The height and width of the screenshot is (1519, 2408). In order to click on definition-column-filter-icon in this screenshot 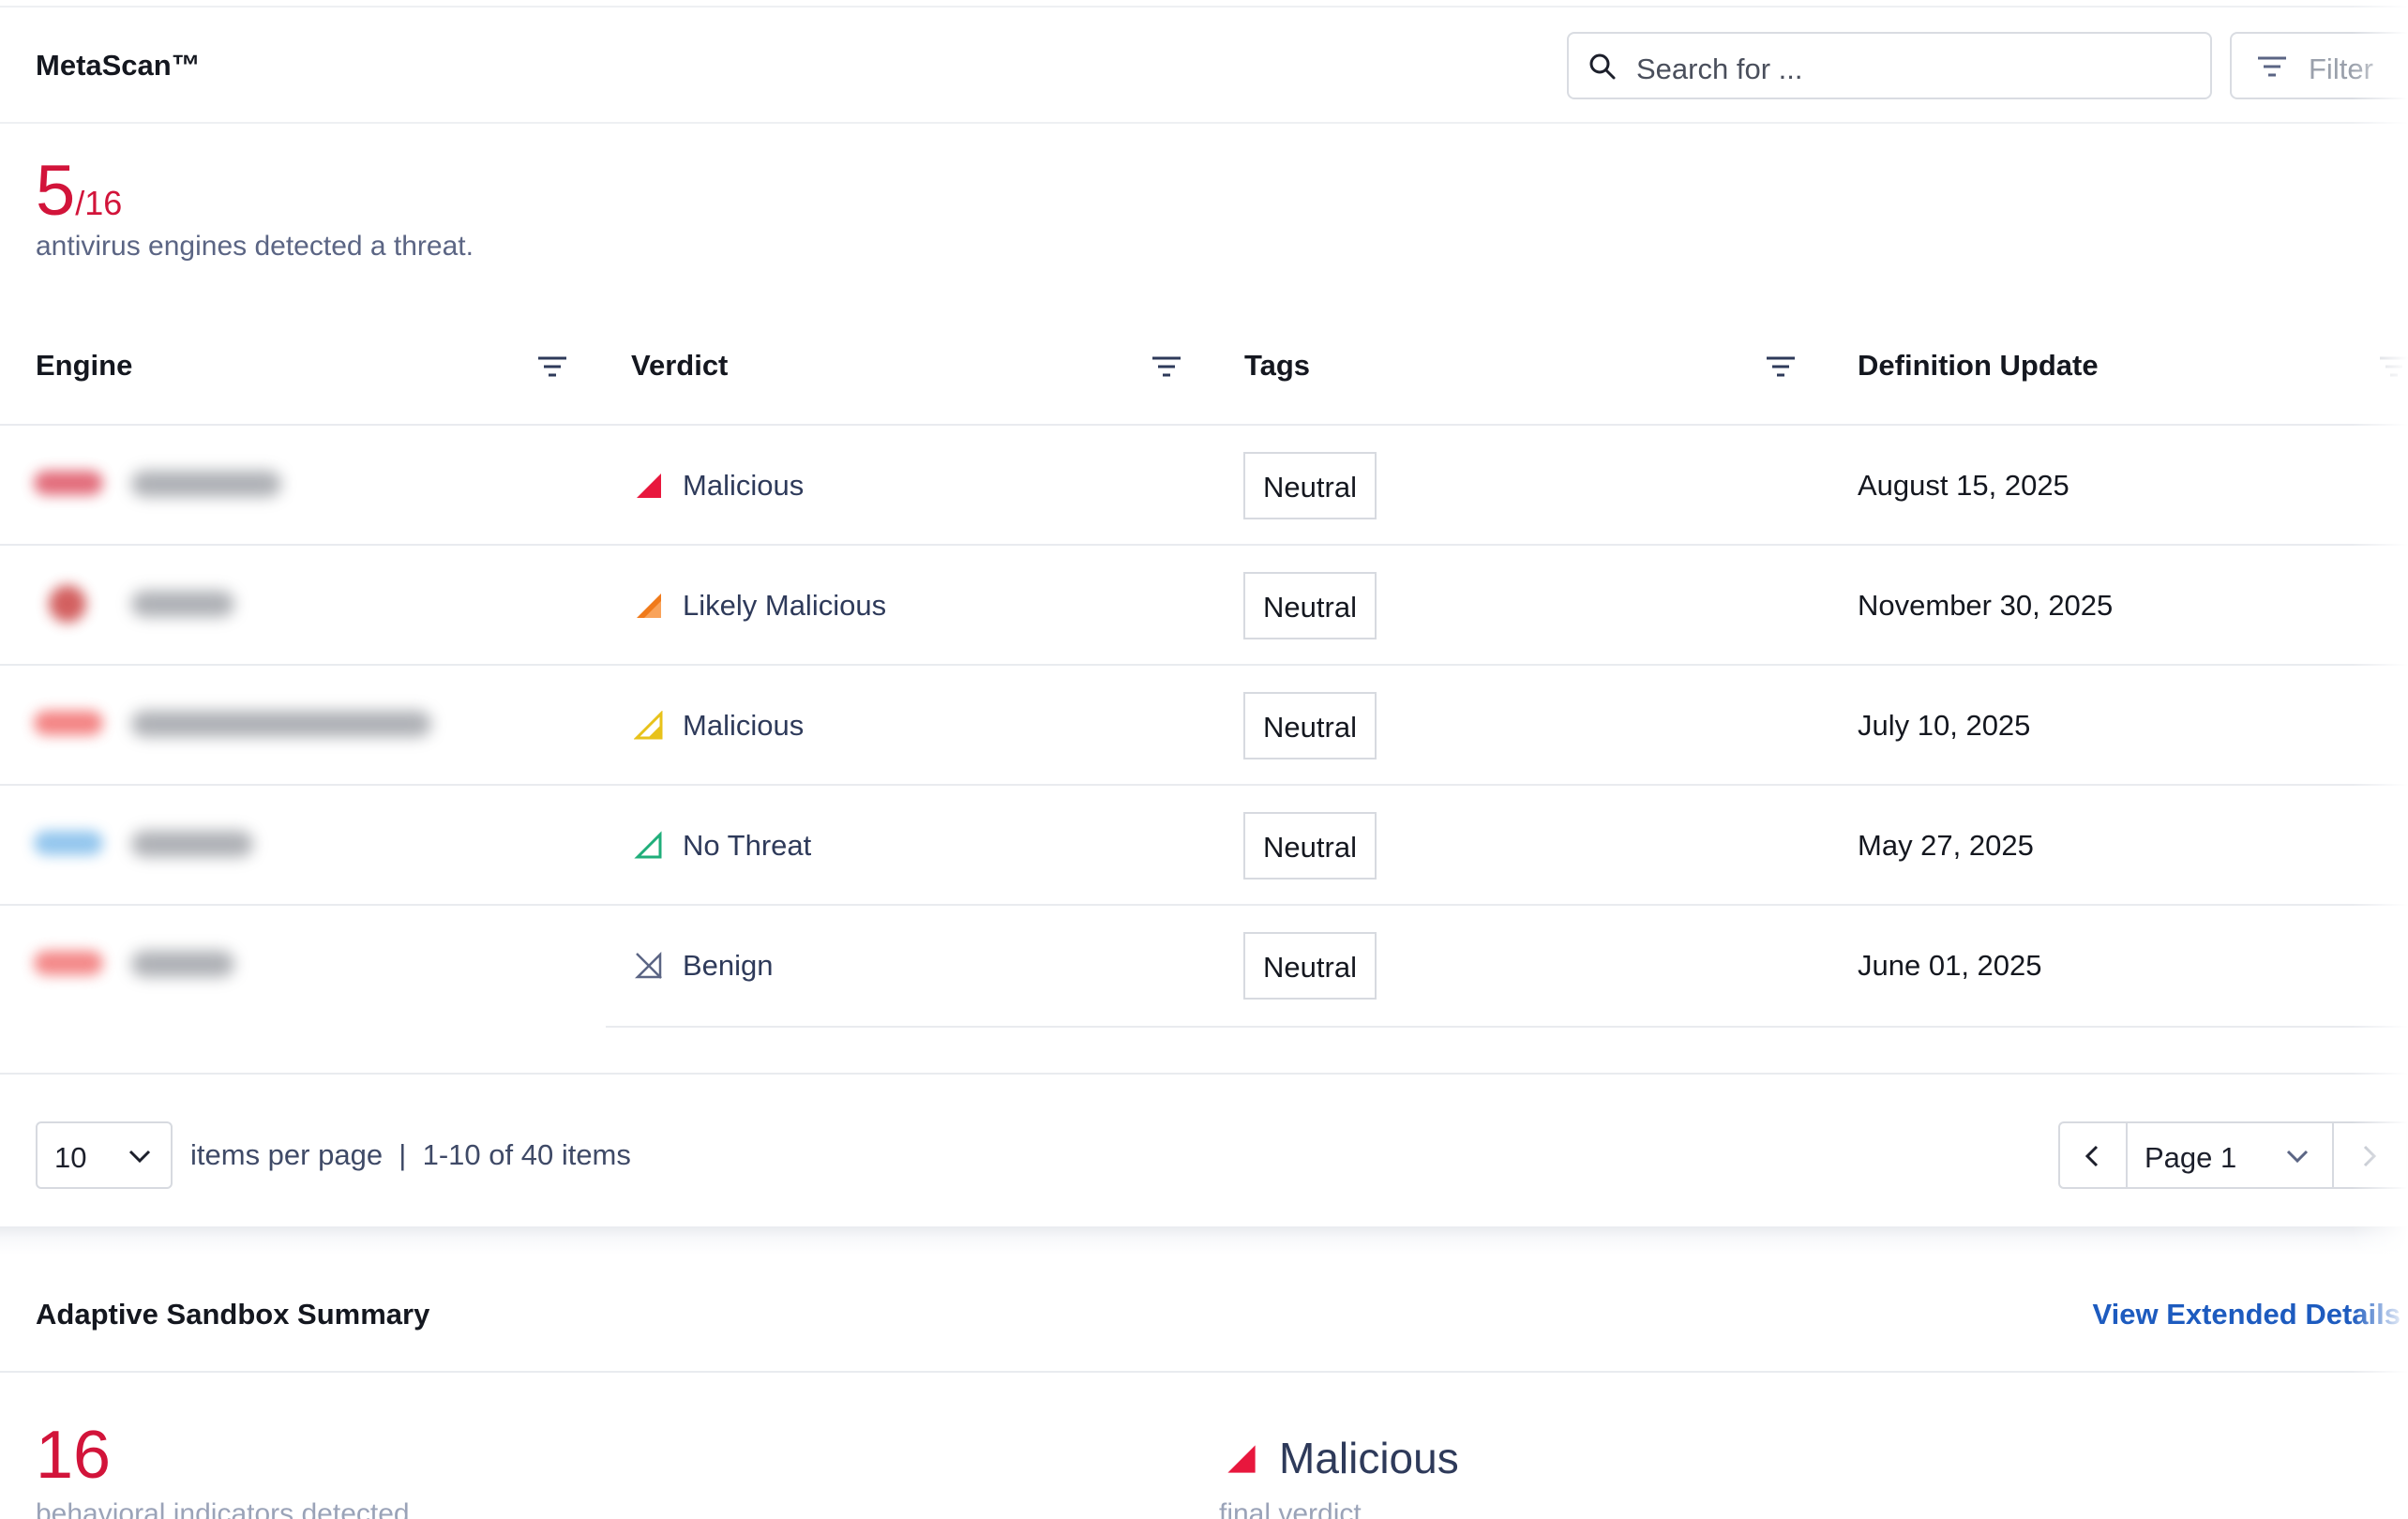, I will do `click(2393, 366)`.